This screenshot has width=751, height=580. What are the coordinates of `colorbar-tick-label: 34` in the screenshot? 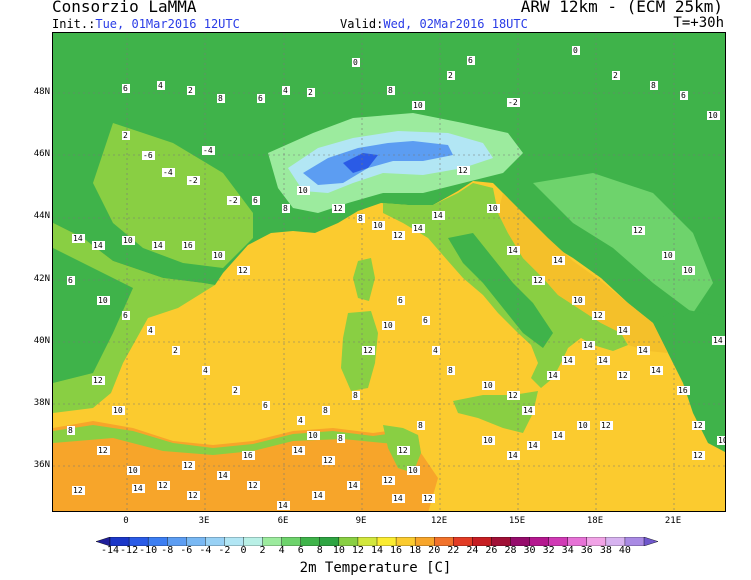 It's located at (567, 550).